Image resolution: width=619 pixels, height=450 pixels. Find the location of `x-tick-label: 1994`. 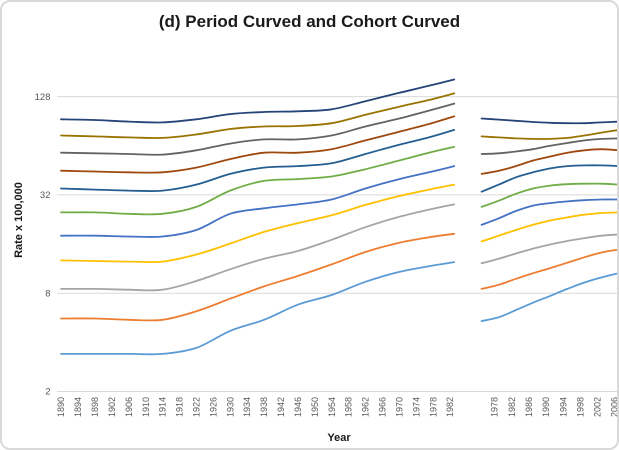

x-tick-label: 1994 is located at coordinates (563, 407).